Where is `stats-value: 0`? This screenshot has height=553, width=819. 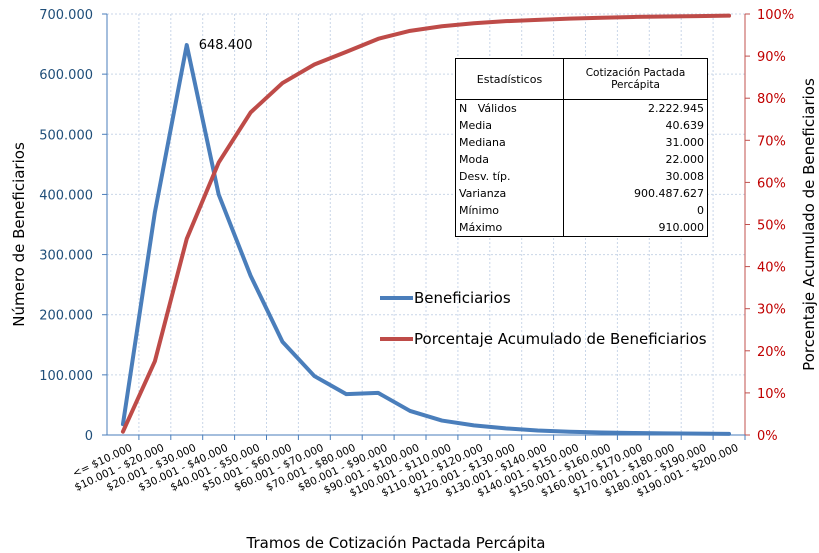
stats-value: 0 is located at coordinates (635, 210).